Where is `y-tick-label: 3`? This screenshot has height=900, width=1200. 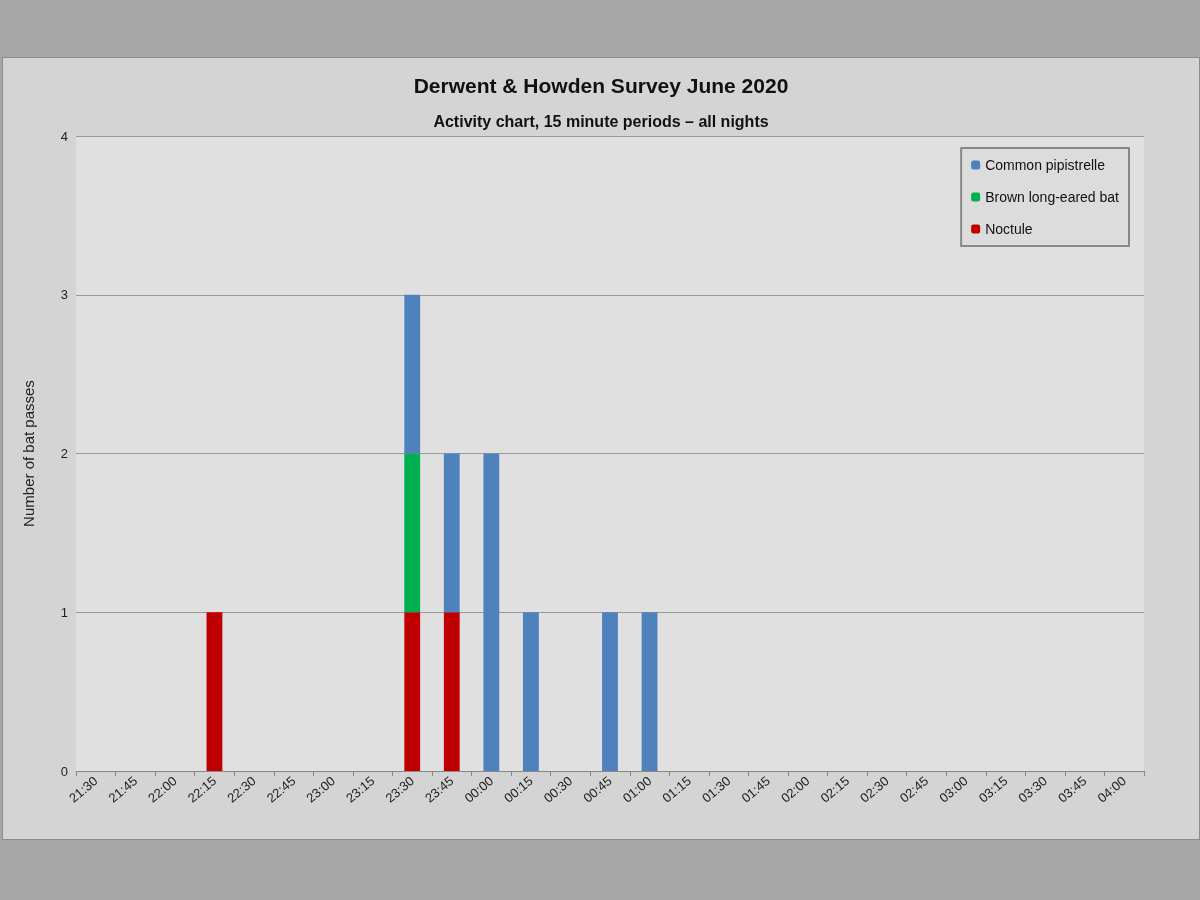 y-tick-label: 3 is located at coordinates (64, 295).